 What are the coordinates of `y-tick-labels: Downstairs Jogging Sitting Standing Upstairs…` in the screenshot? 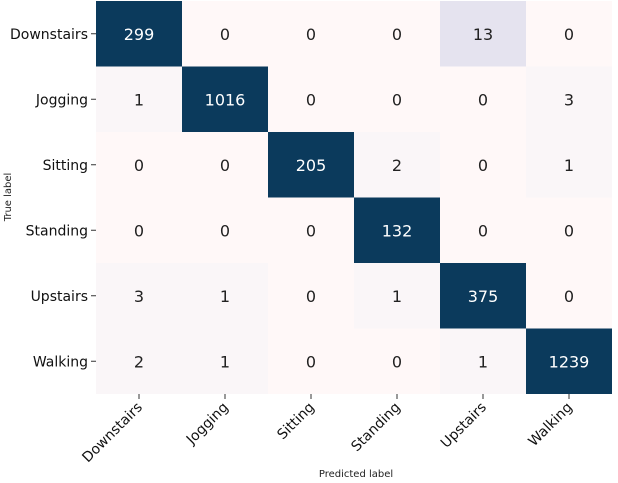 It's located at (53, 198).